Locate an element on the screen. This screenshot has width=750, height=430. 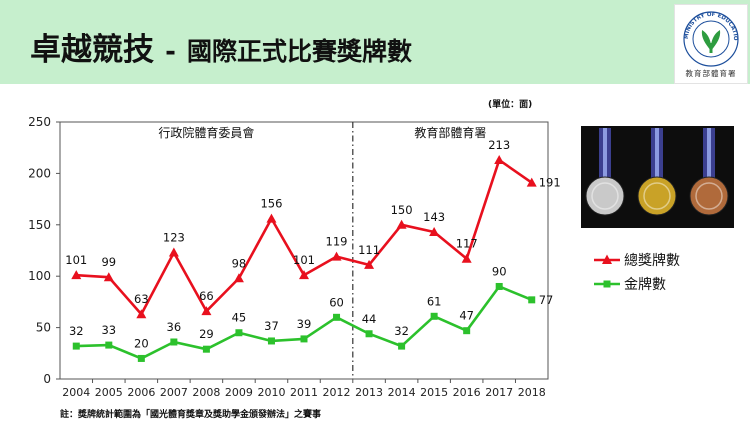
unit-label: (單位：面) is located at coordinates (510, 105).